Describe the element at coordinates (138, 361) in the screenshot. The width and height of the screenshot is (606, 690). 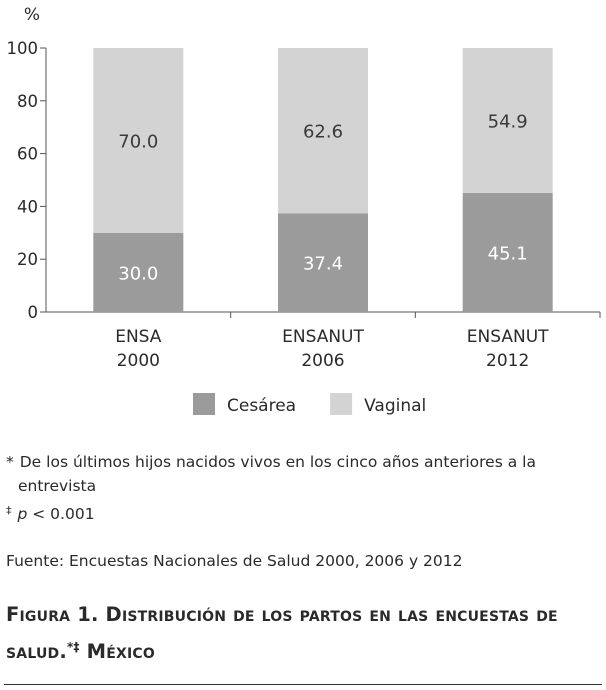
I see `x-tick-label-year: 2000` at that location.